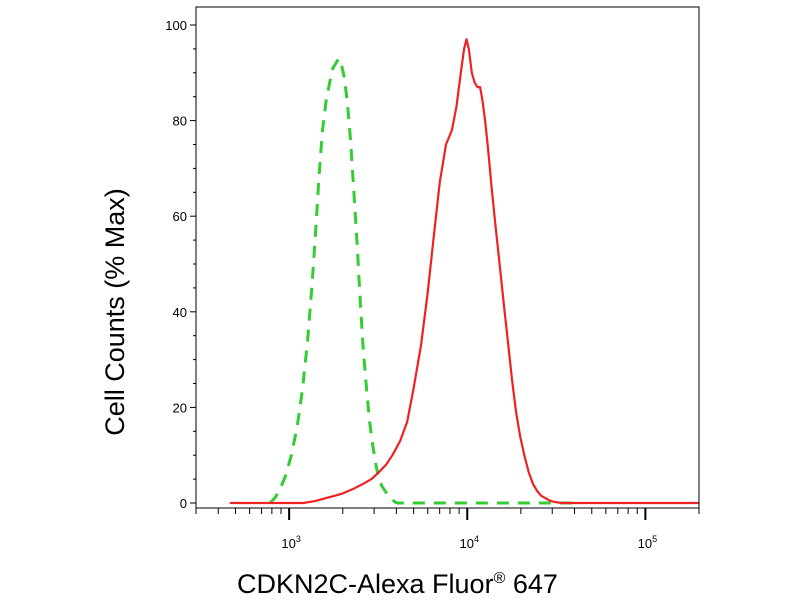 This screenshot has width=800, height=600. Describe the element at coordinates (290, 542) in the screenshot. I see `x-tick-label: 10³` at that location.